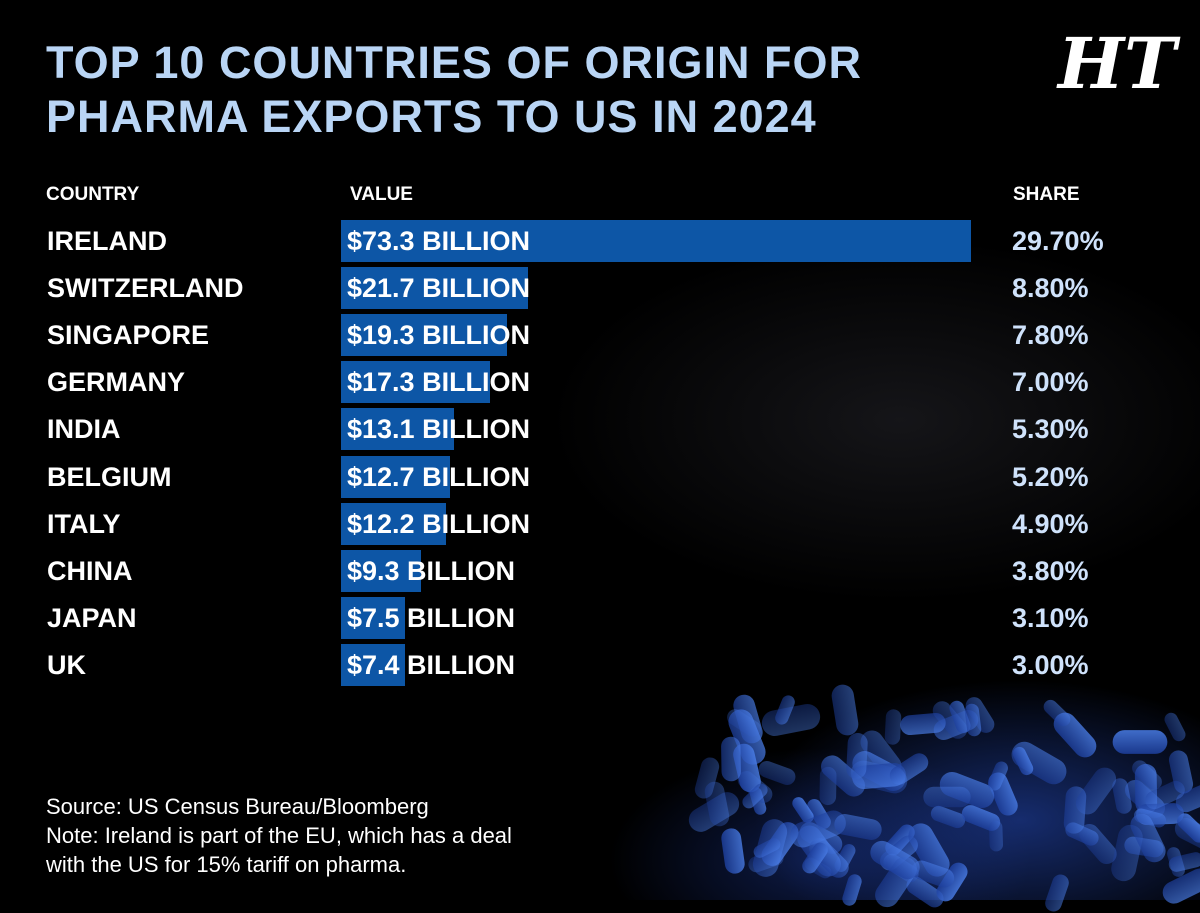  What do you see at coordinates (600, 477) in the screenshot?
I see `table-row: BELGIUM $12.7 BILLION 5.20%` at bounding box center [600, 477].